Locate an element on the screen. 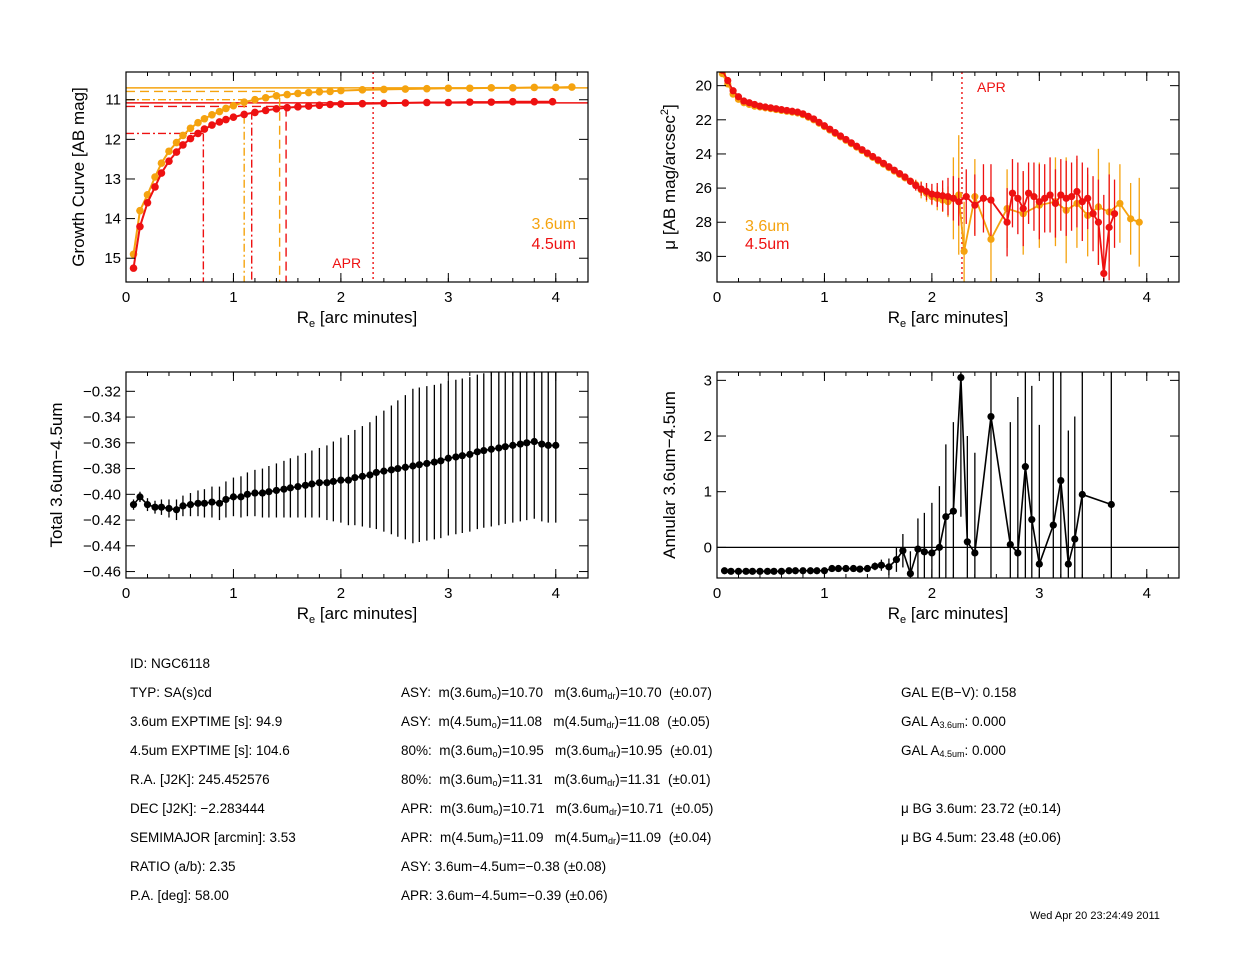 This screenshot has width=1238, height=956. mag-row-error: (±0.07) is located at coordinates (686, 692).